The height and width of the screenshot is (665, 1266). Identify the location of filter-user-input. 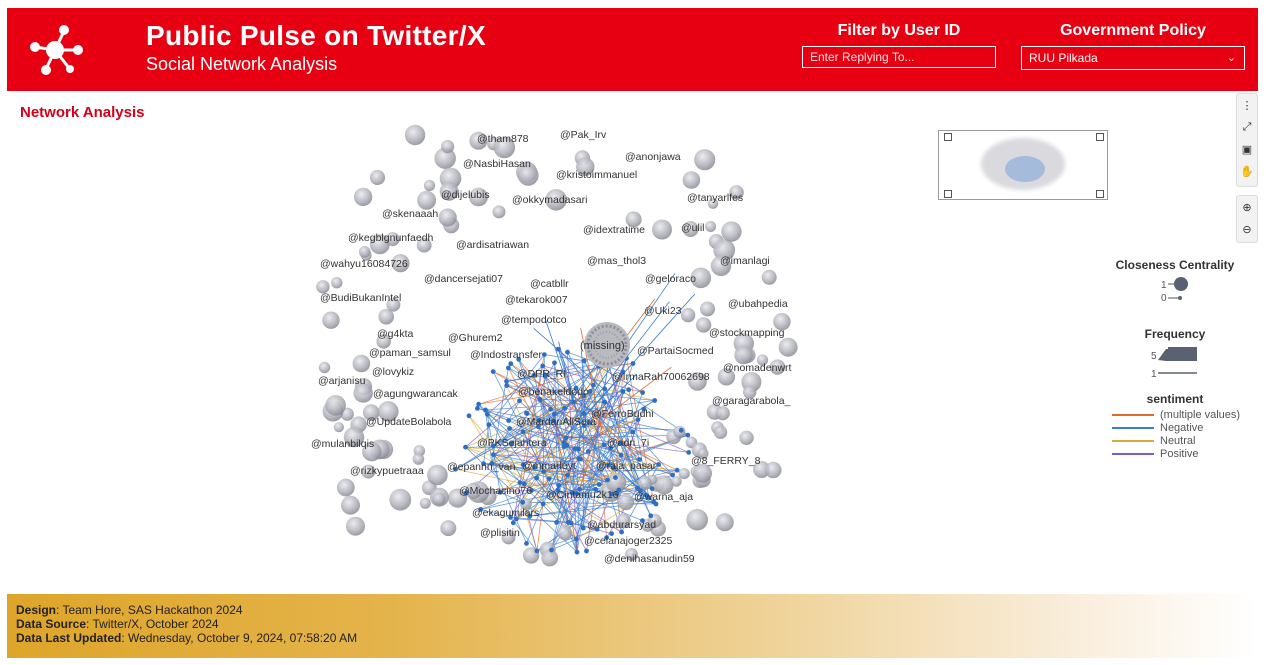
(899, 57).